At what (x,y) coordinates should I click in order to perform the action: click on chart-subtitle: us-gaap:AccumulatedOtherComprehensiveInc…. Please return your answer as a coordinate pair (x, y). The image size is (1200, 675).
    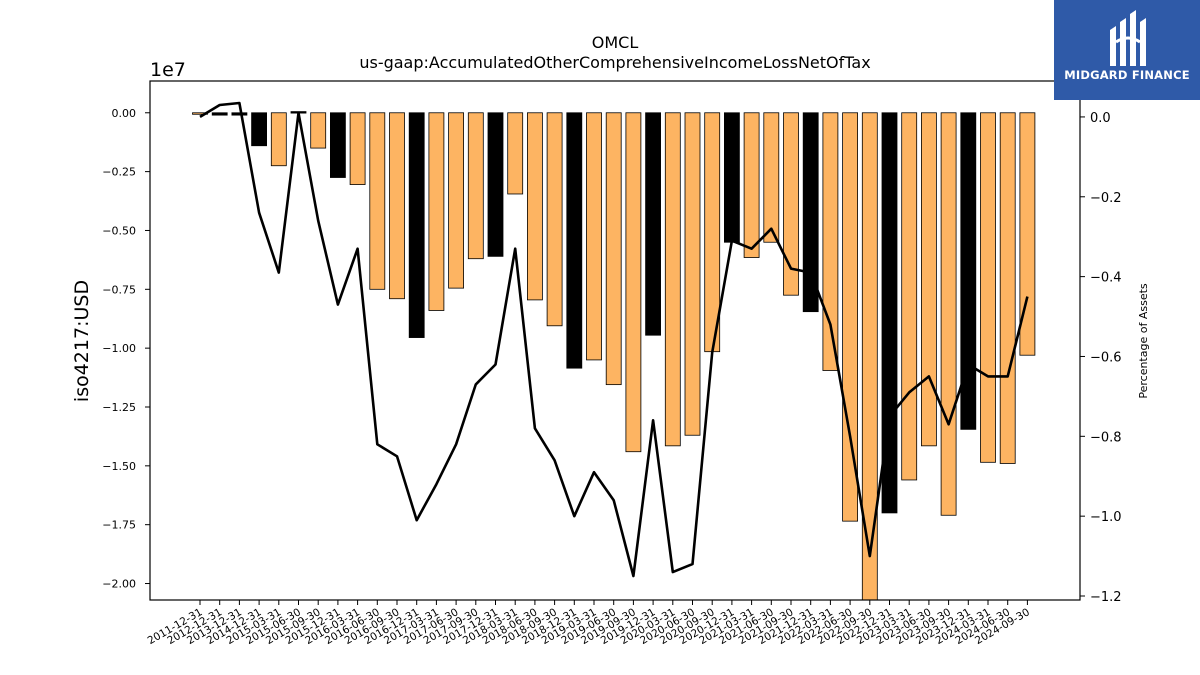
    Looking at the image, I should click on (614, 62).